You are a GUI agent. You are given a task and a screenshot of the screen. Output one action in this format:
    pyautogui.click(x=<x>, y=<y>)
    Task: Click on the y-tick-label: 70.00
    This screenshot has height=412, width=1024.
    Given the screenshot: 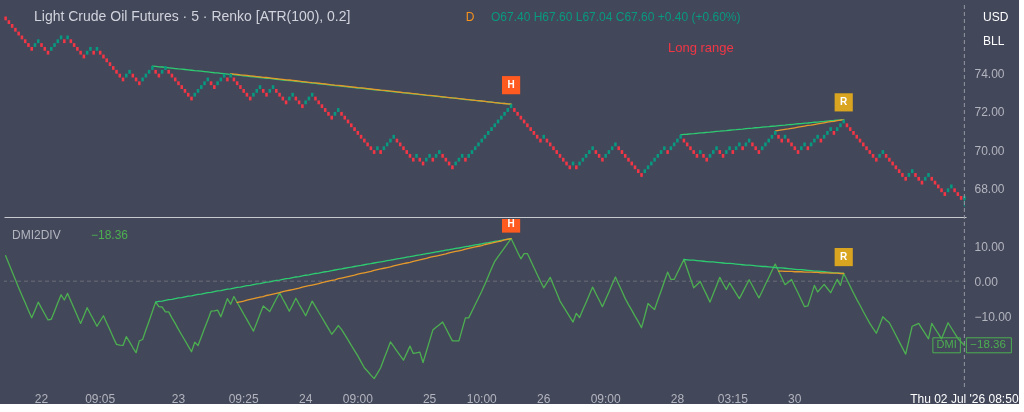 What is the action you would take?
    pyautogui.click(x=989, y=150)
    